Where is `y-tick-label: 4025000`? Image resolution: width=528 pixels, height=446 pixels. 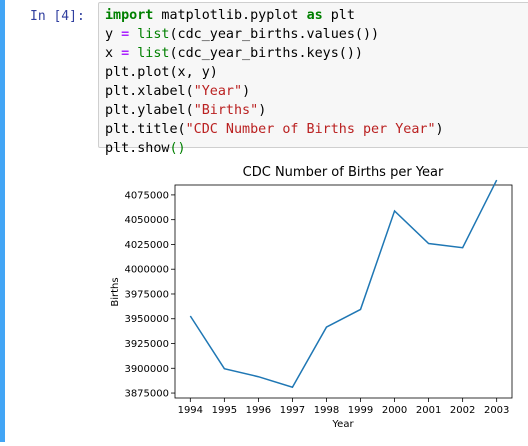 y-tick-label: 4025000 is located at coordinates (146, 245).